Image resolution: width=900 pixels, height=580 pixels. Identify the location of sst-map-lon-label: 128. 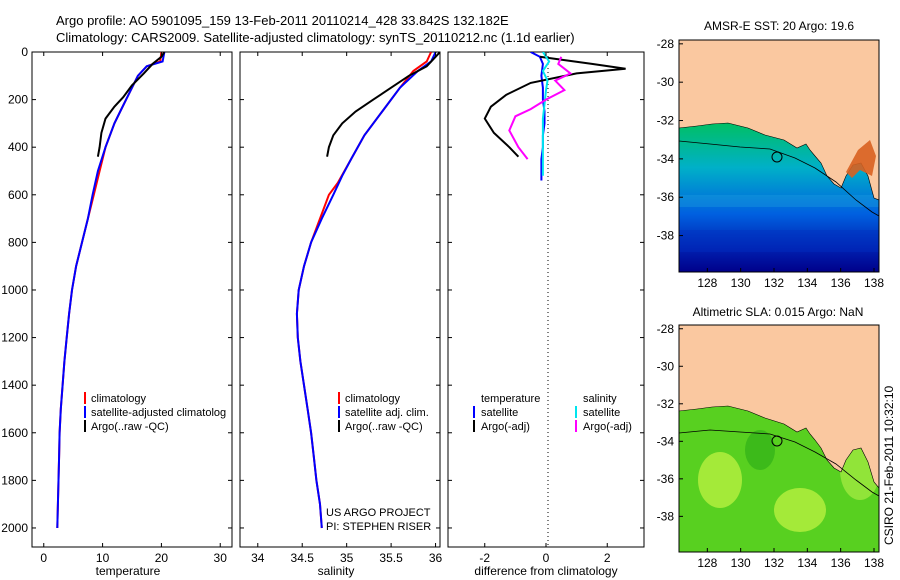
(707, 283).